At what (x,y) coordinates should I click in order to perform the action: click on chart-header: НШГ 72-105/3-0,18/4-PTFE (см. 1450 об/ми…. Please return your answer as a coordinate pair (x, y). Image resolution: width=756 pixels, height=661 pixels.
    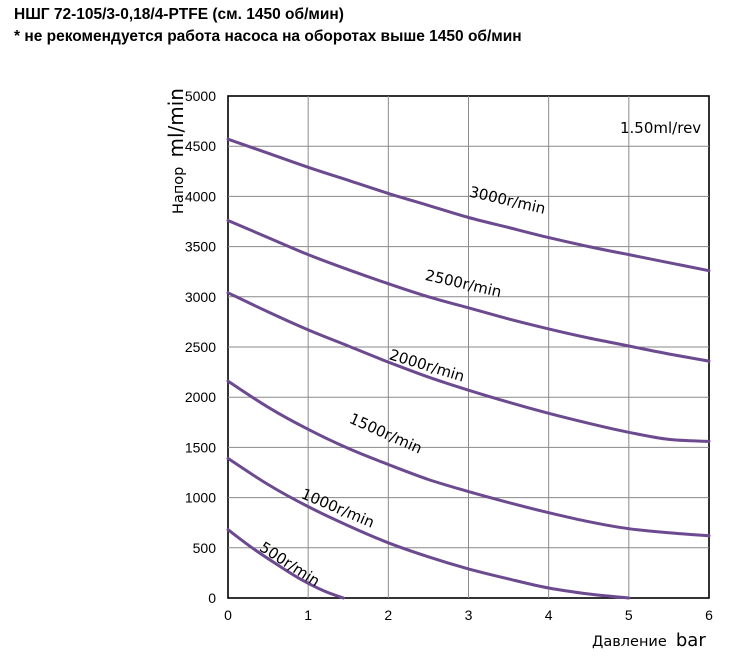
    Looking at the image, I should click on (268, 26).